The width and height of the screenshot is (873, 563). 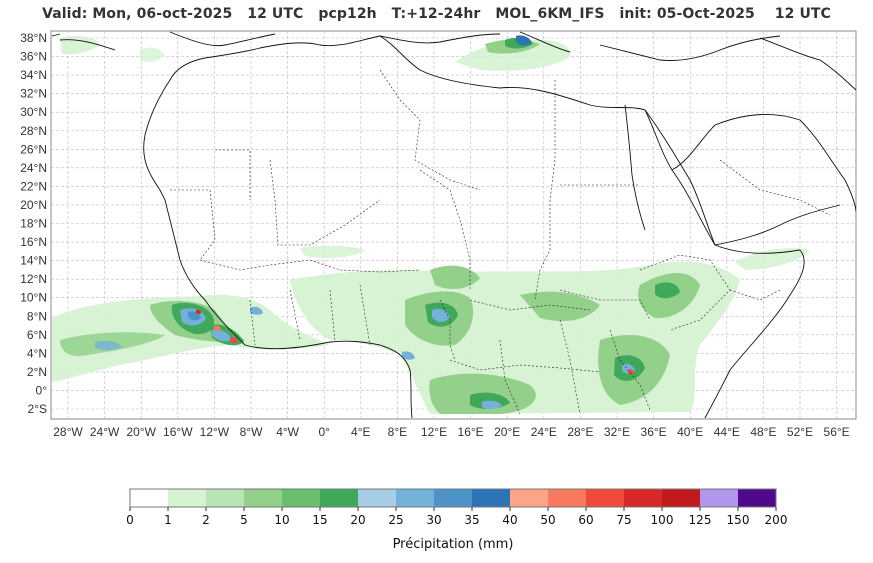 What do you see at coordinates (105, 432) in the screenshot?
I see `lon-label: 24°W` at bounding box center [105, 432].